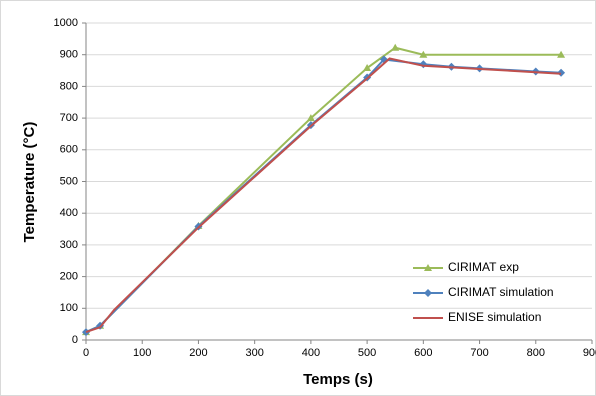 The width and height of the screenshot is (596, 396). What do you see at coordinates (479, 353) in the screenshot?
I see `x-tick-label: 700` at bounding box center [479, 353].